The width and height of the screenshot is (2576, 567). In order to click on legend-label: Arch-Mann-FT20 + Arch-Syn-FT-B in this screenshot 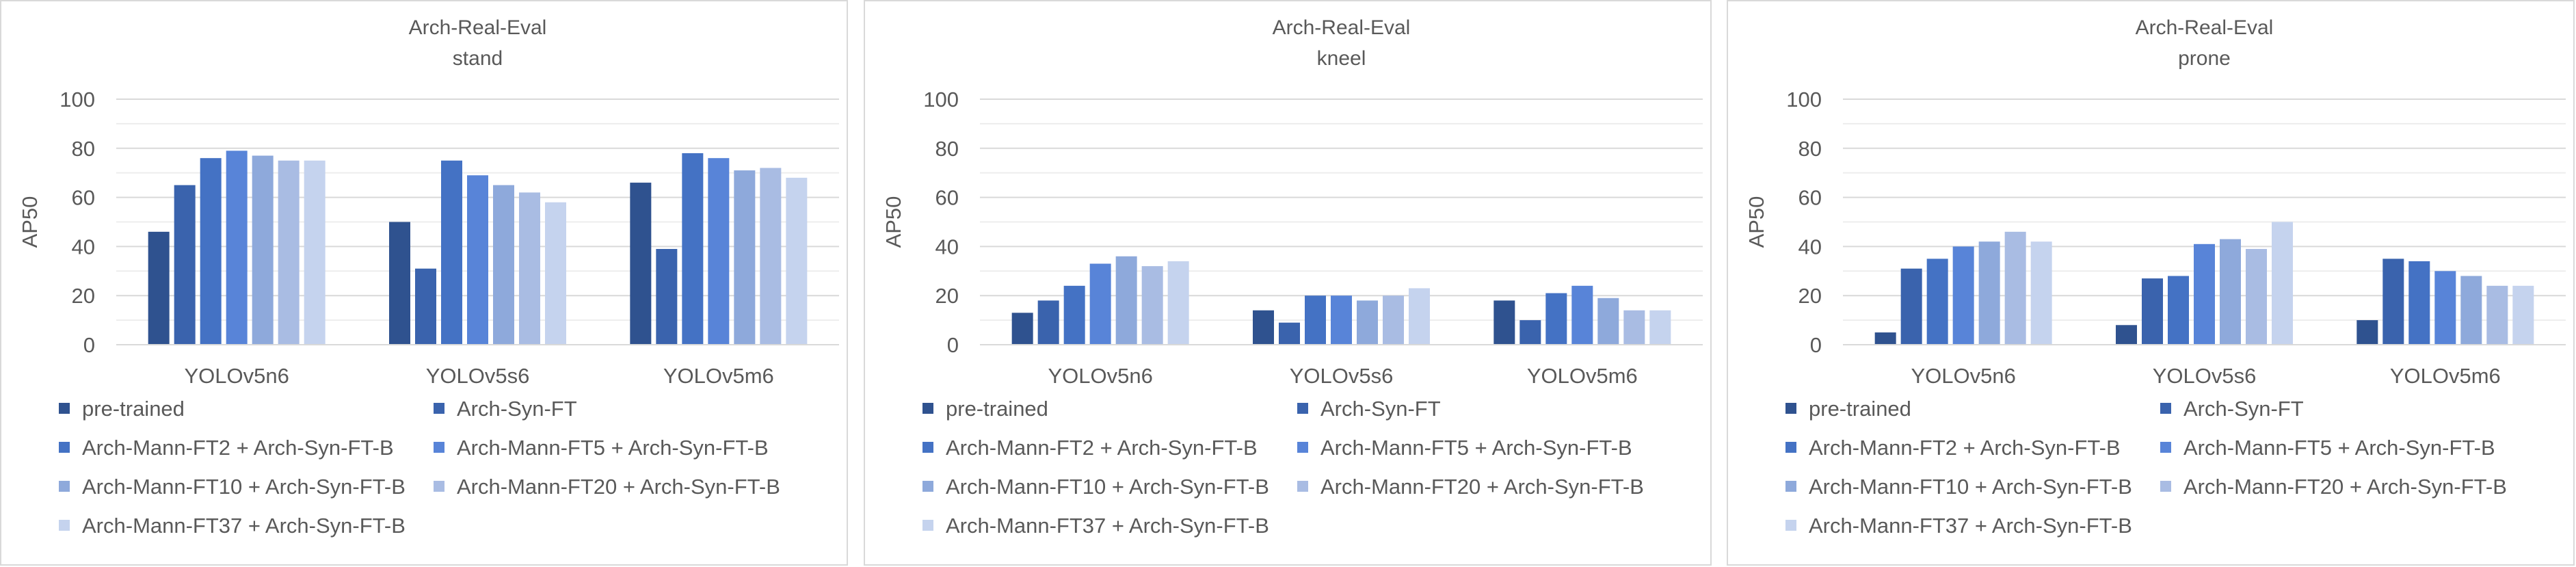, I will do `click(618, 487)`.